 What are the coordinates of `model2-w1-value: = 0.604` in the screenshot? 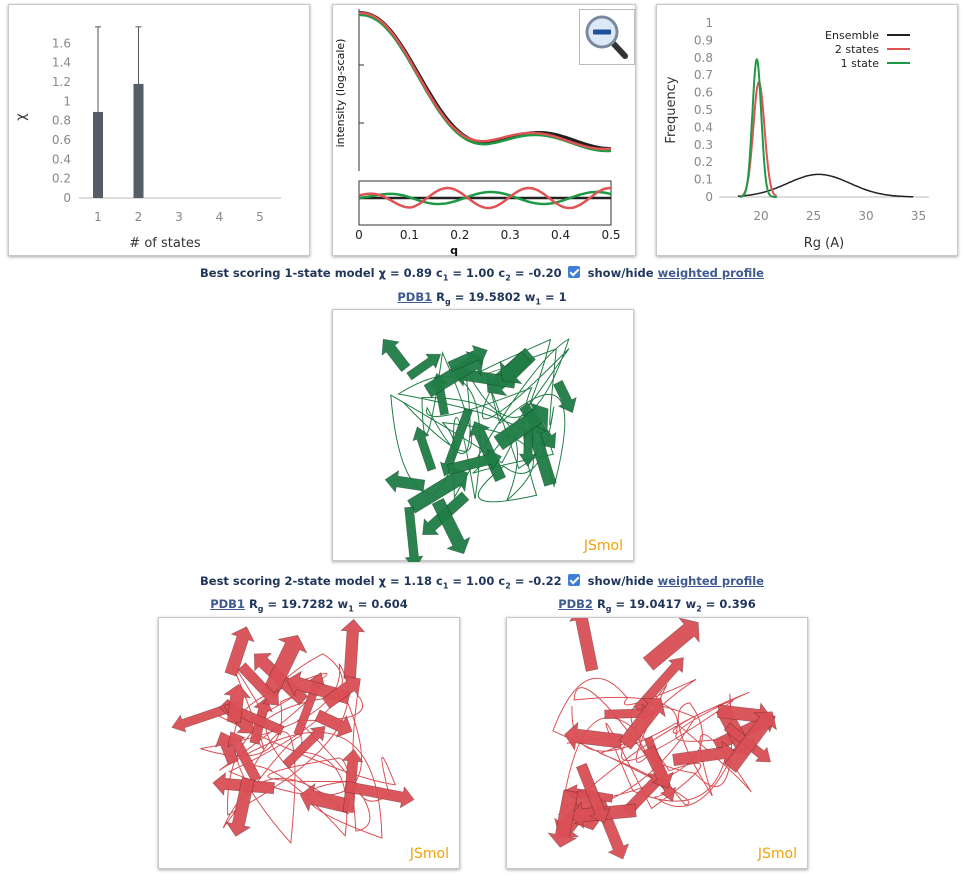 It's located at (380, 604).